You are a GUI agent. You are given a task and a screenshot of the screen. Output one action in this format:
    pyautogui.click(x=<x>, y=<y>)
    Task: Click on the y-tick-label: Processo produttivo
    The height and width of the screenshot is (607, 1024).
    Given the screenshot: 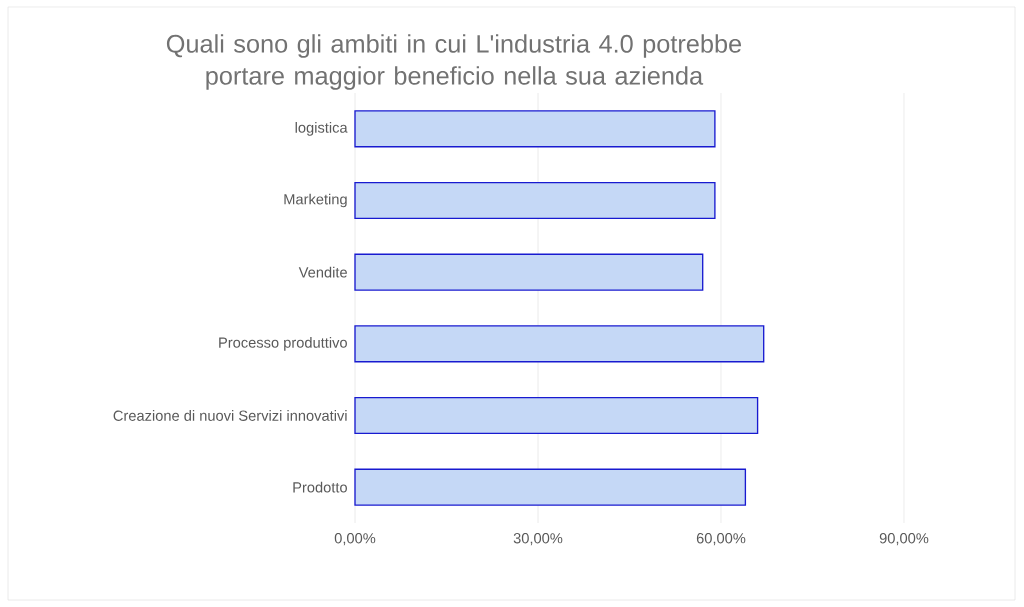 What is the action you would take?
    pyautogui.click(x=283, y=344)
    